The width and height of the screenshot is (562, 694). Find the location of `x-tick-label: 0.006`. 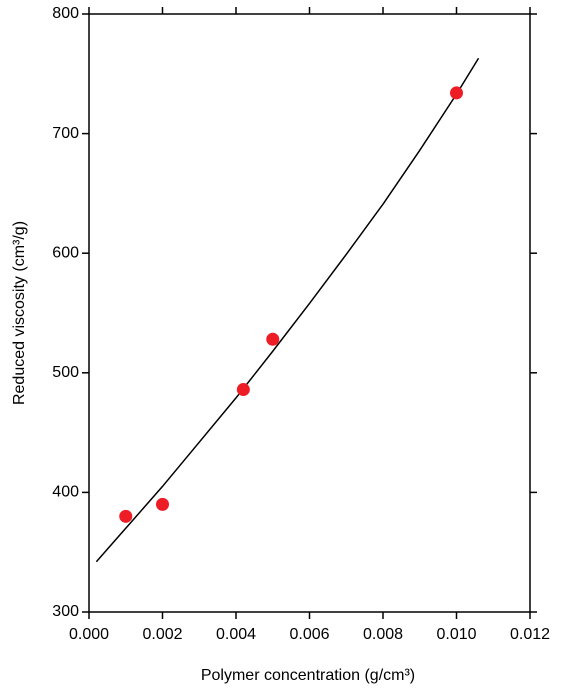

x-tick-label: 0.006 is located at coordinates (309, 634).